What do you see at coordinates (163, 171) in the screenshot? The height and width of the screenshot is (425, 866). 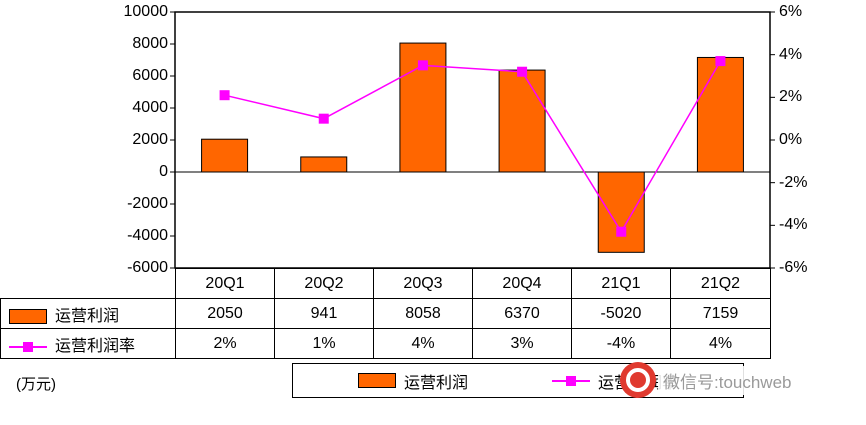 I see `left-axis-label: 0` at bounding box center [163, 171].